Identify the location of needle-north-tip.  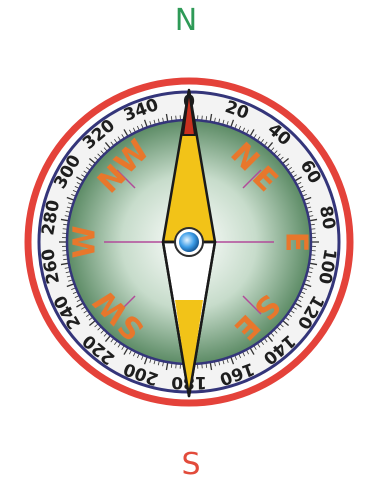
(189, 112).